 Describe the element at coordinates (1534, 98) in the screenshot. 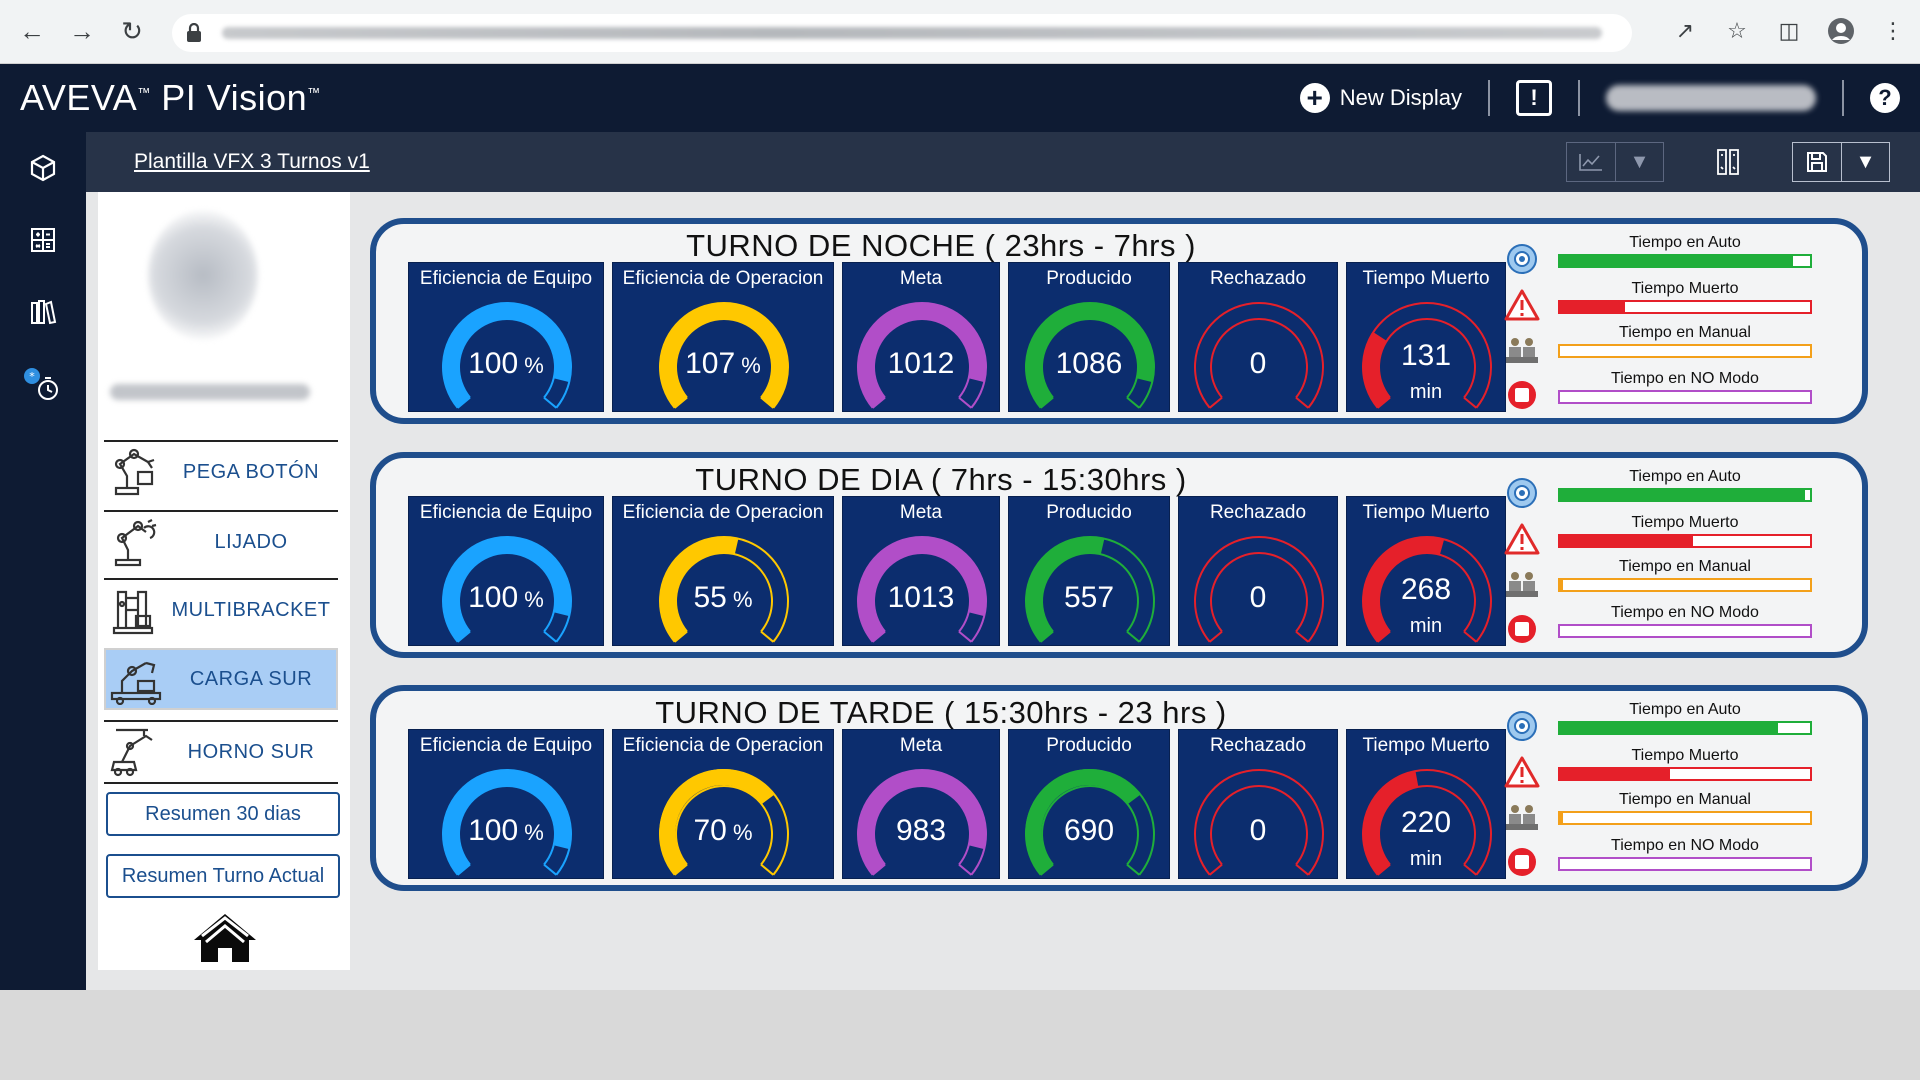

I see `notification-alert-icon: !` at that location.